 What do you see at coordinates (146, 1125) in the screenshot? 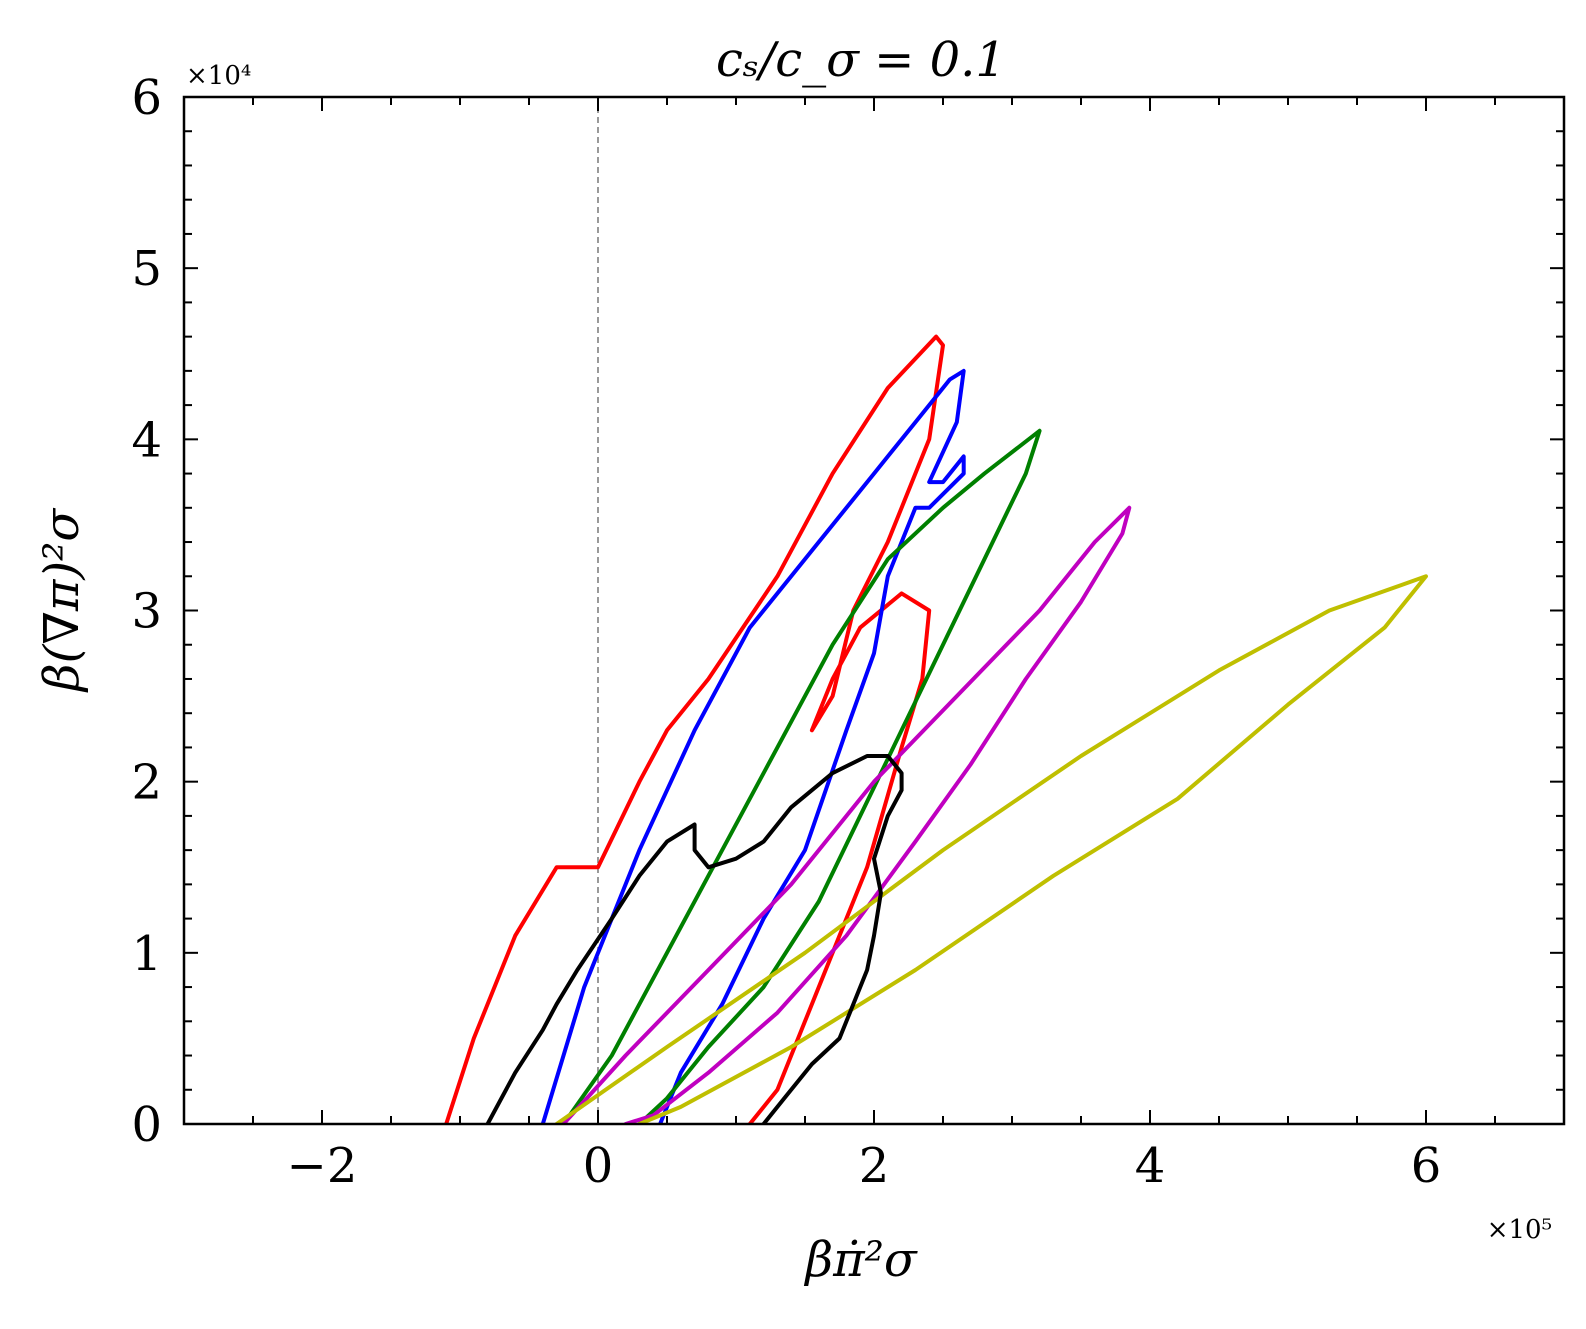
I see `y-tick-label: 0` at bounding box center [146, 1125].